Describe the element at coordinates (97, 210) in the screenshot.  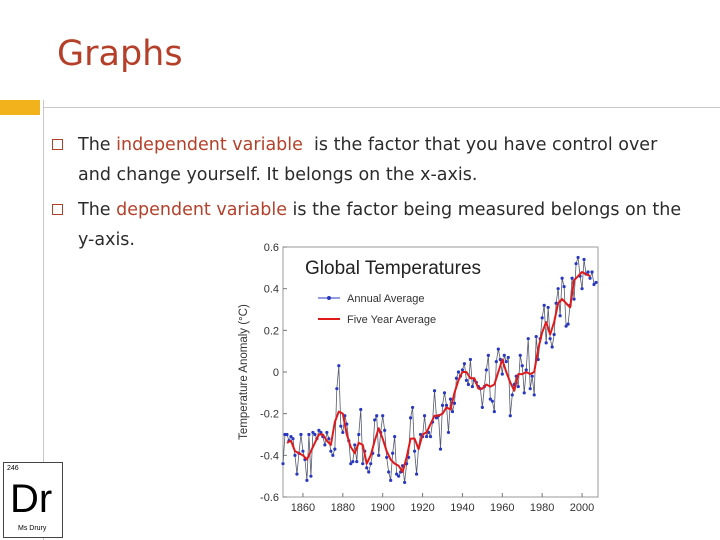
I see `bullet-text: The` at that location.